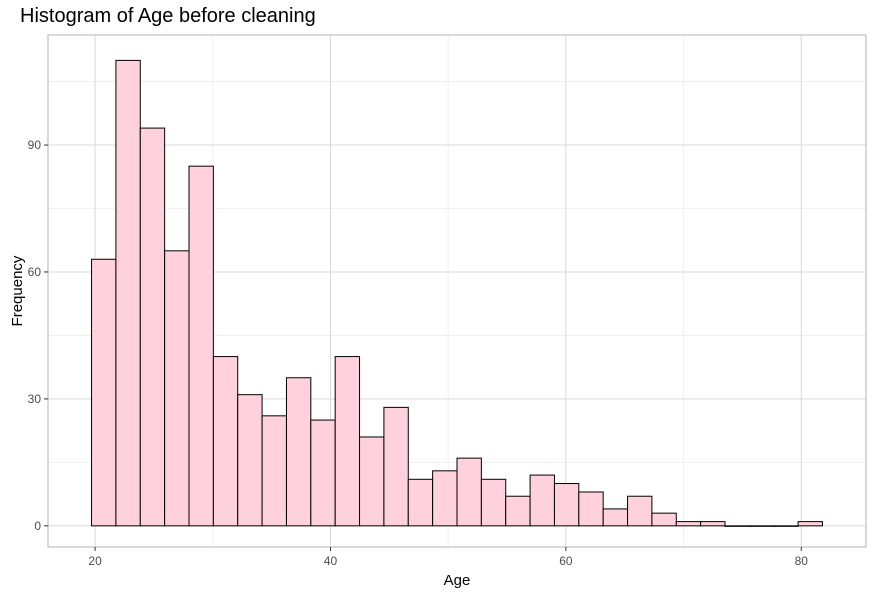 The height and width of the screenshot is (596, 874). Describe the element at coordinates (95, 561) in the screenshot. I see `x-tick-label: 20` at that location.